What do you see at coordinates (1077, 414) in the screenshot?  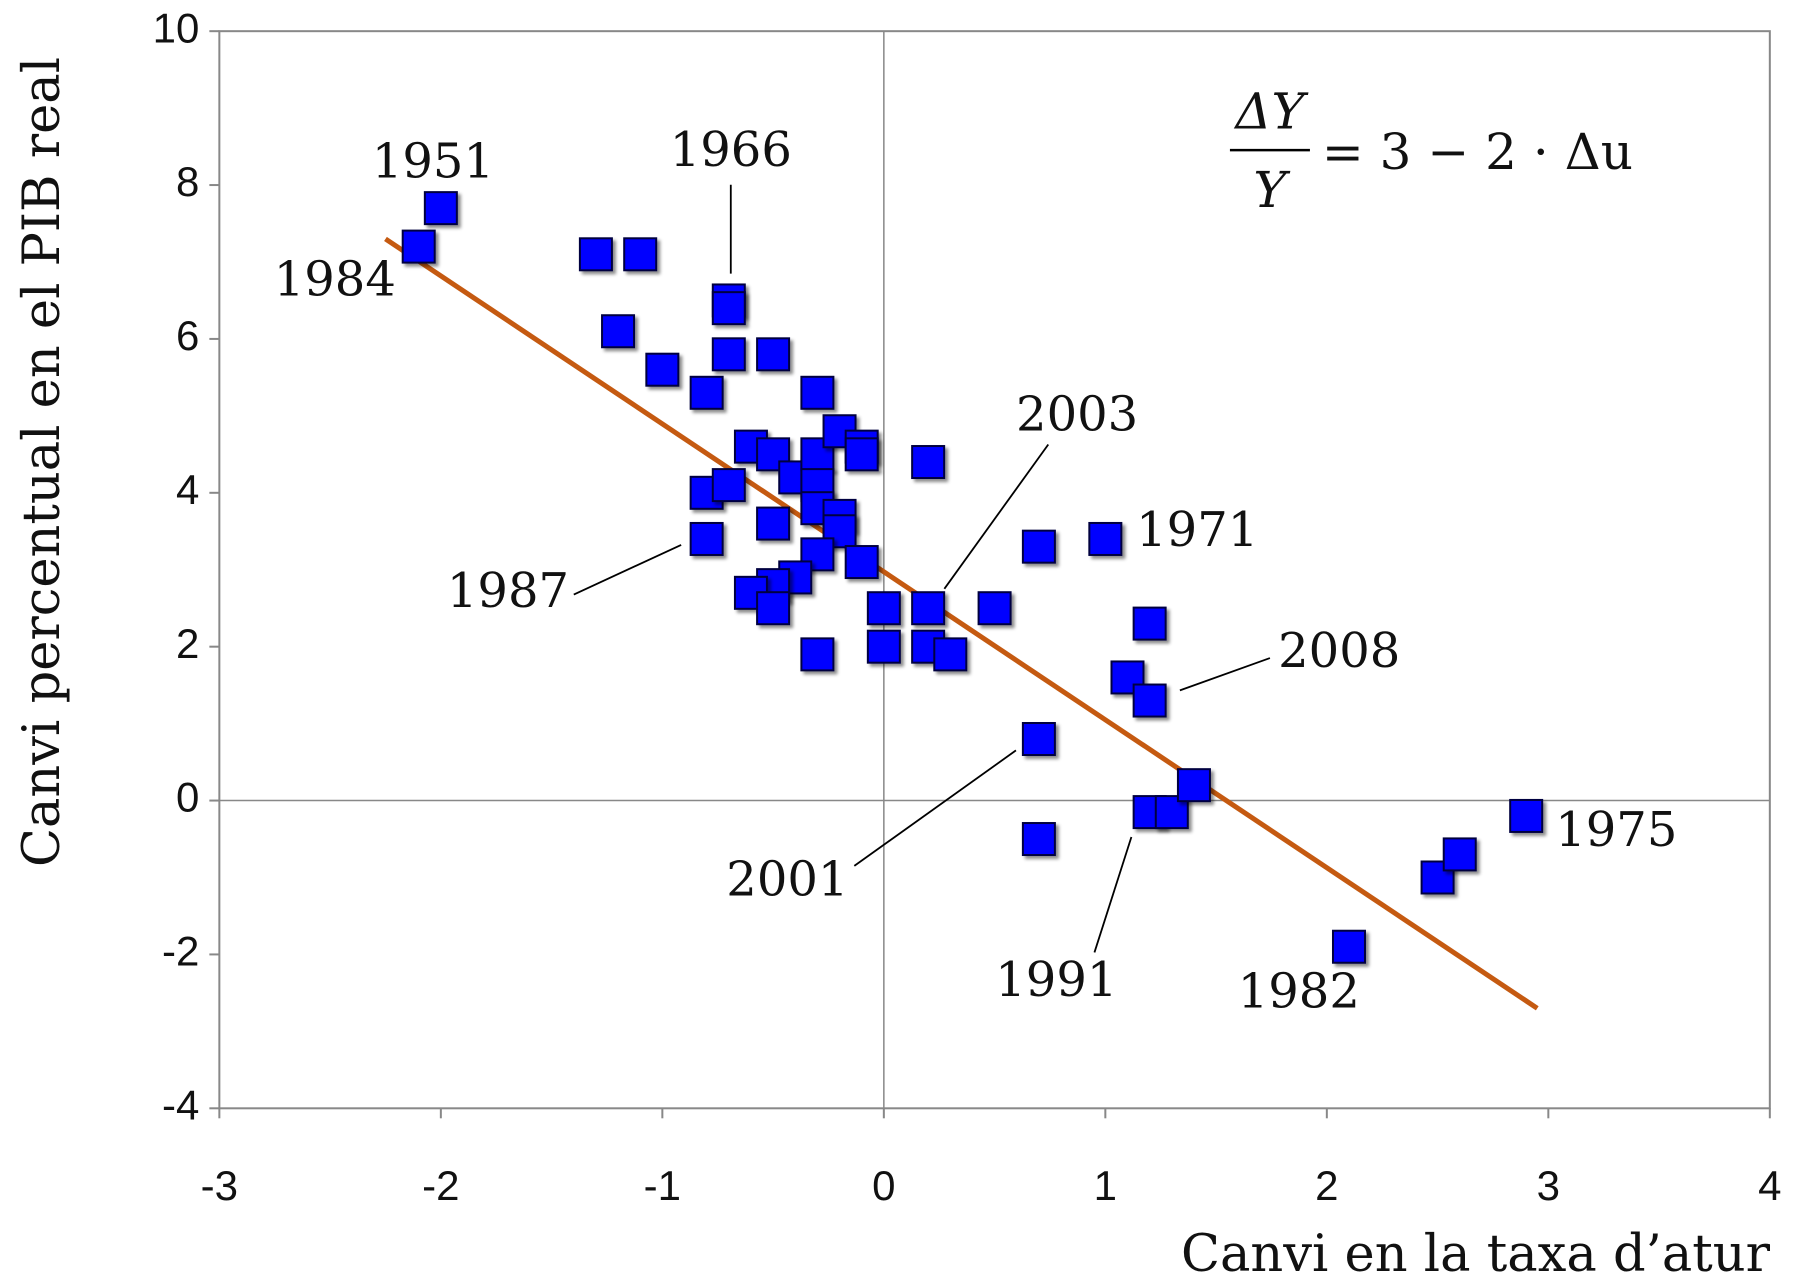 I see `annotation: 2003` at bounding box center [1077, 414].